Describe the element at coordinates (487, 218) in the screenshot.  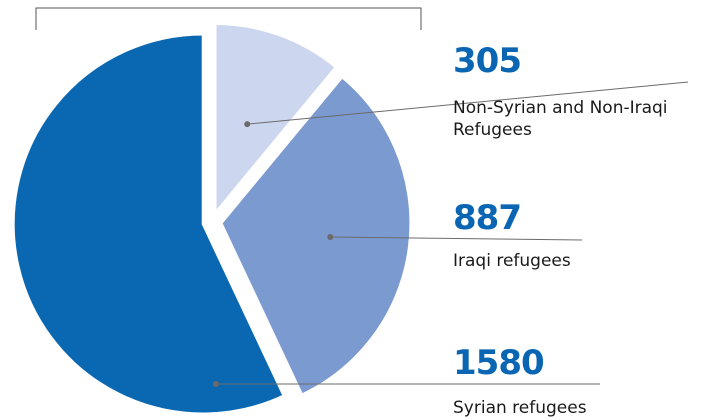
I see `slice-value-1: 887` at that location.